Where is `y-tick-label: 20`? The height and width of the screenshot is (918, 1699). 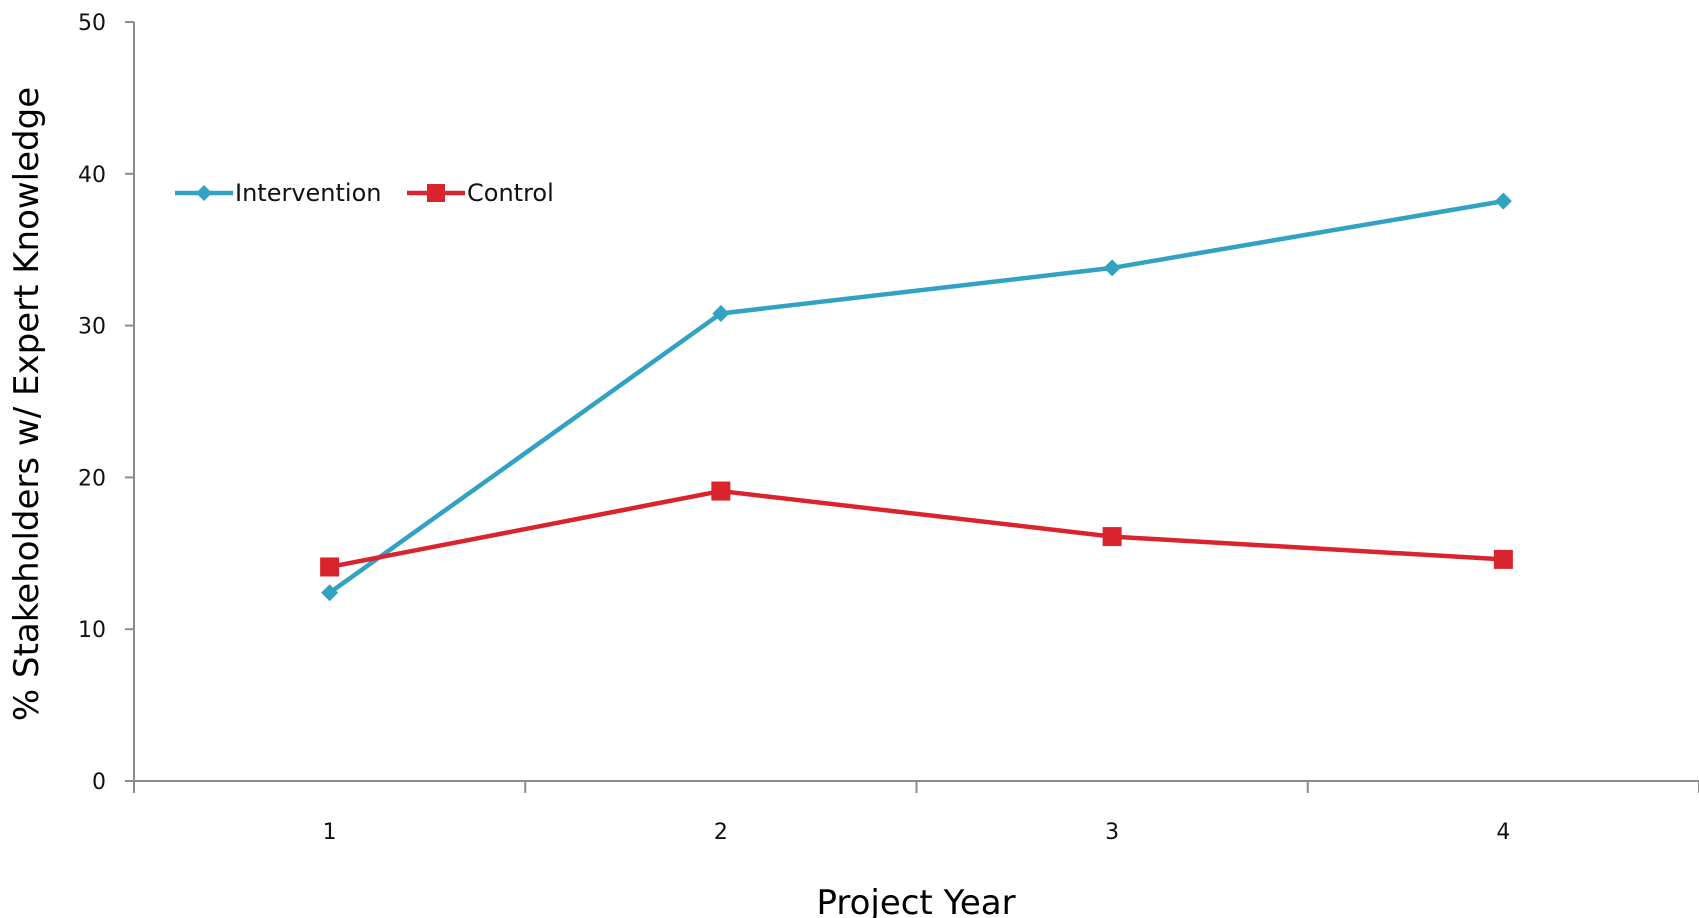
y-tick-label: 20 is located at coordinates (92, 478).